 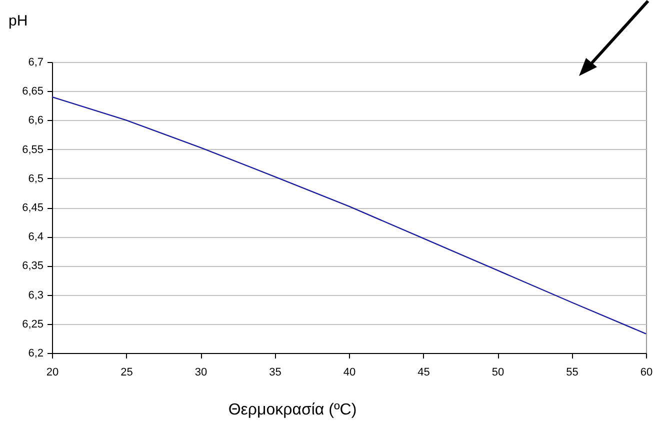 I want to click on x-tick-label: 50, so click(x=498, y=372).